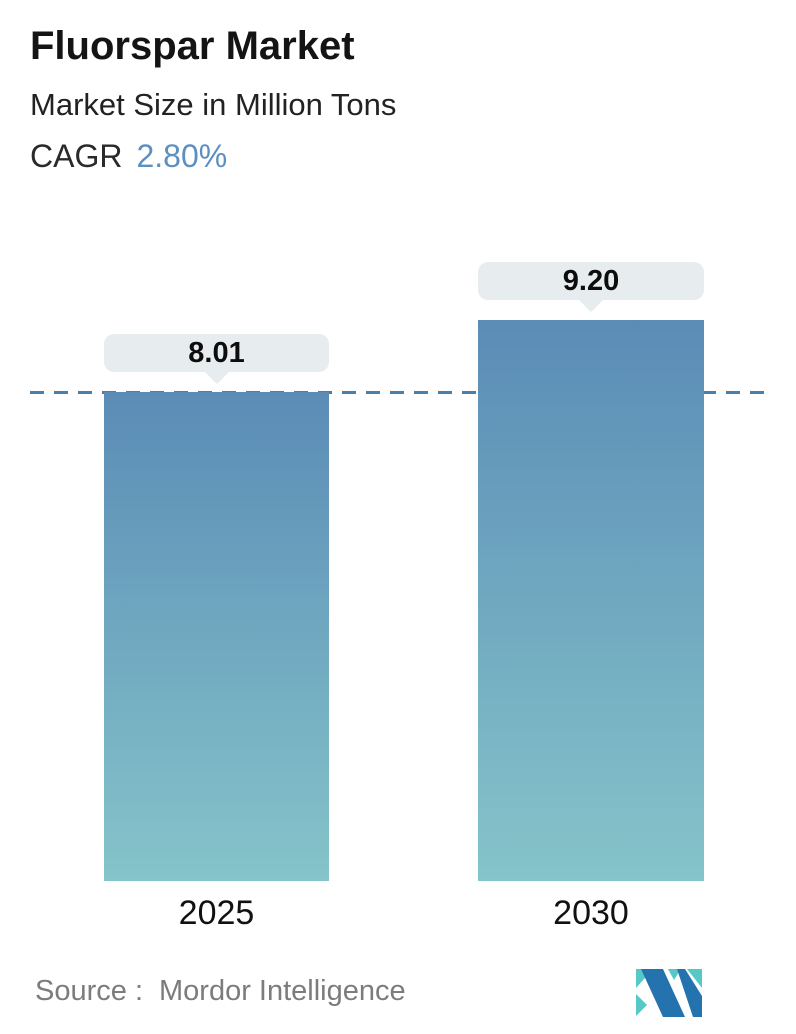  I want to click on value-tooltip-2030: 9.20, so click(591, 281).